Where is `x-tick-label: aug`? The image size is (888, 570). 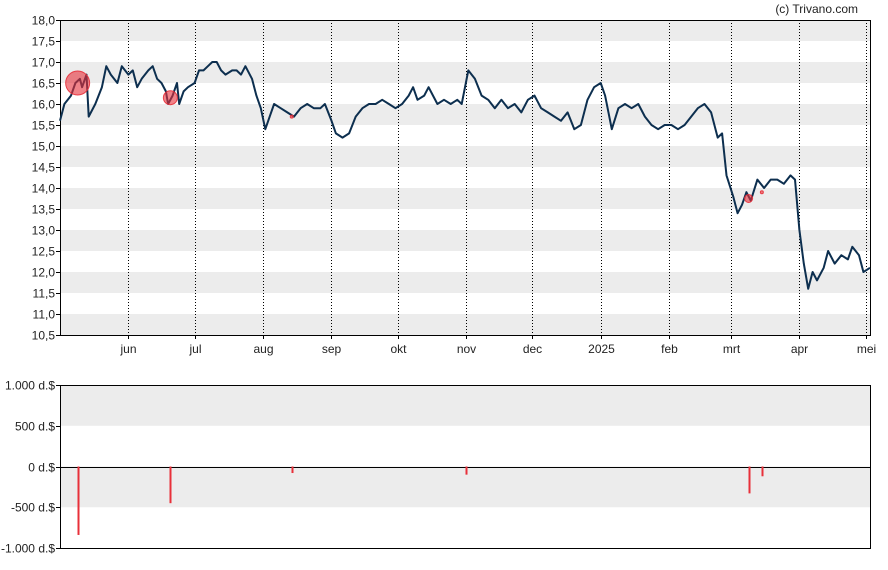 x-tick-label: aug is located at coordinates (263, 349).